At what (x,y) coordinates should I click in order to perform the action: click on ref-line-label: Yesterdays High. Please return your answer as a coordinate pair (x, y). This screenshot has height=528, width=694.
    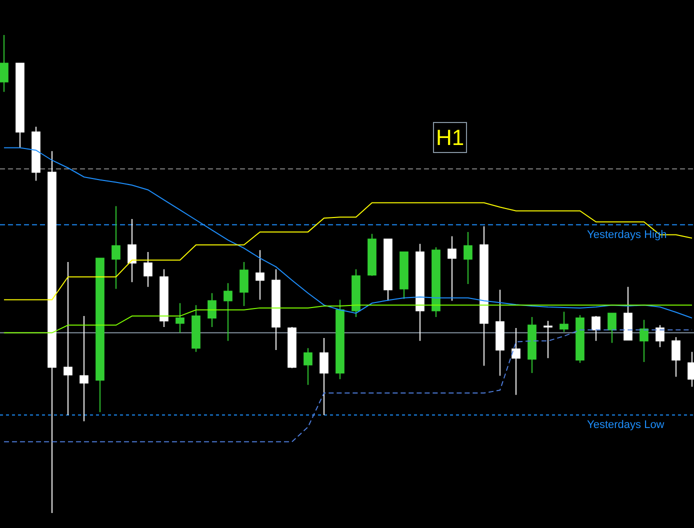
    Looking at the image, I should click on (627, 235).